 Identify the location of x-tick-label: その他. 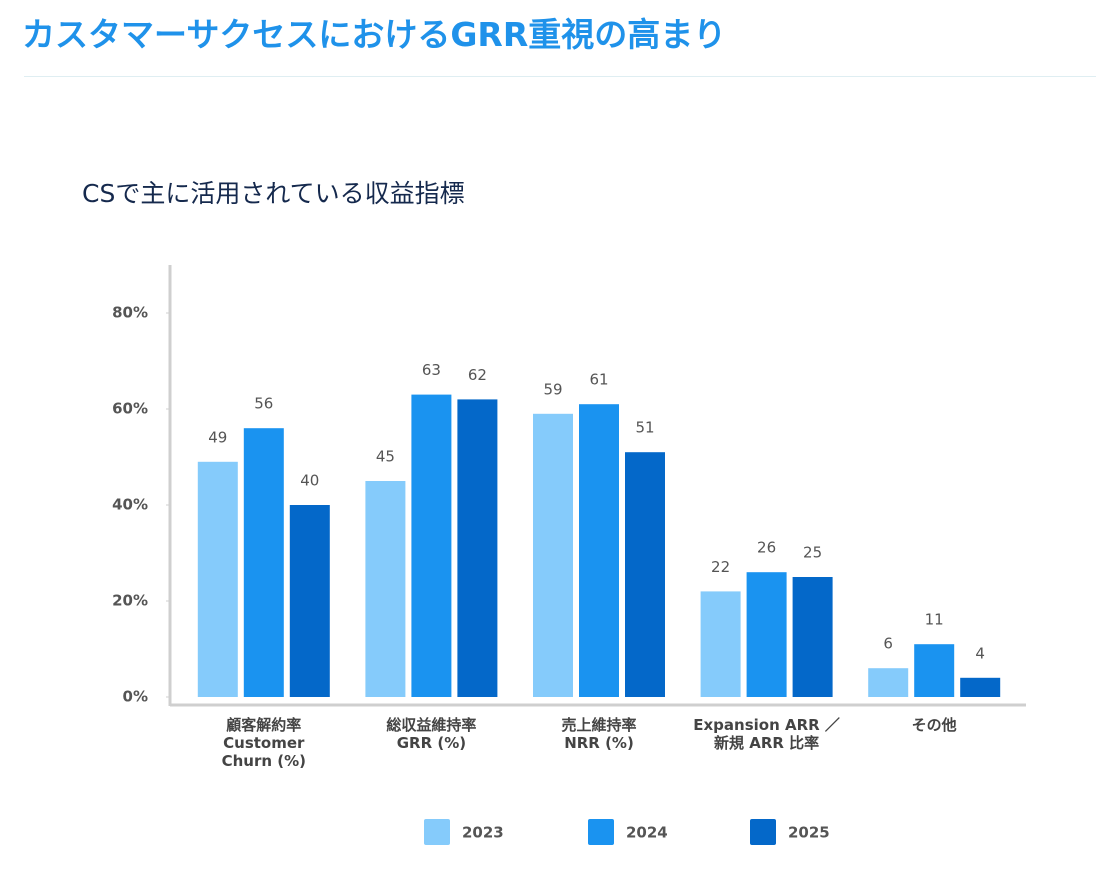
(934, 725).